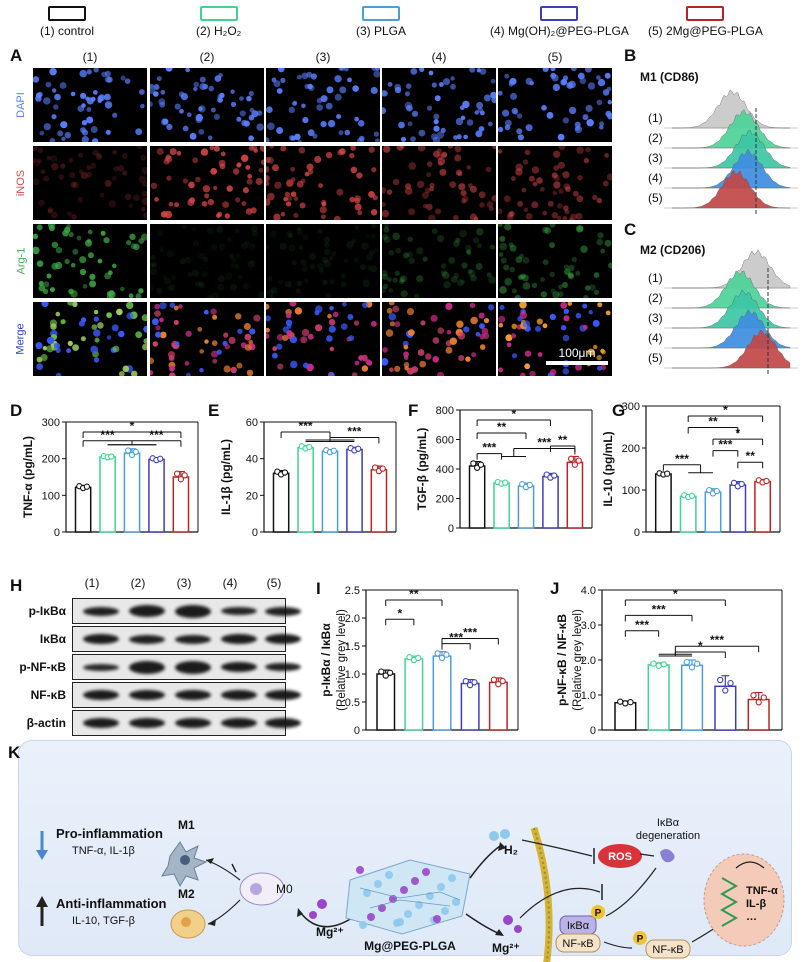 Image resolution: width=804 pixels, height=962 pixels. I want to click on micro-column-label: (3), so click(323, 57).